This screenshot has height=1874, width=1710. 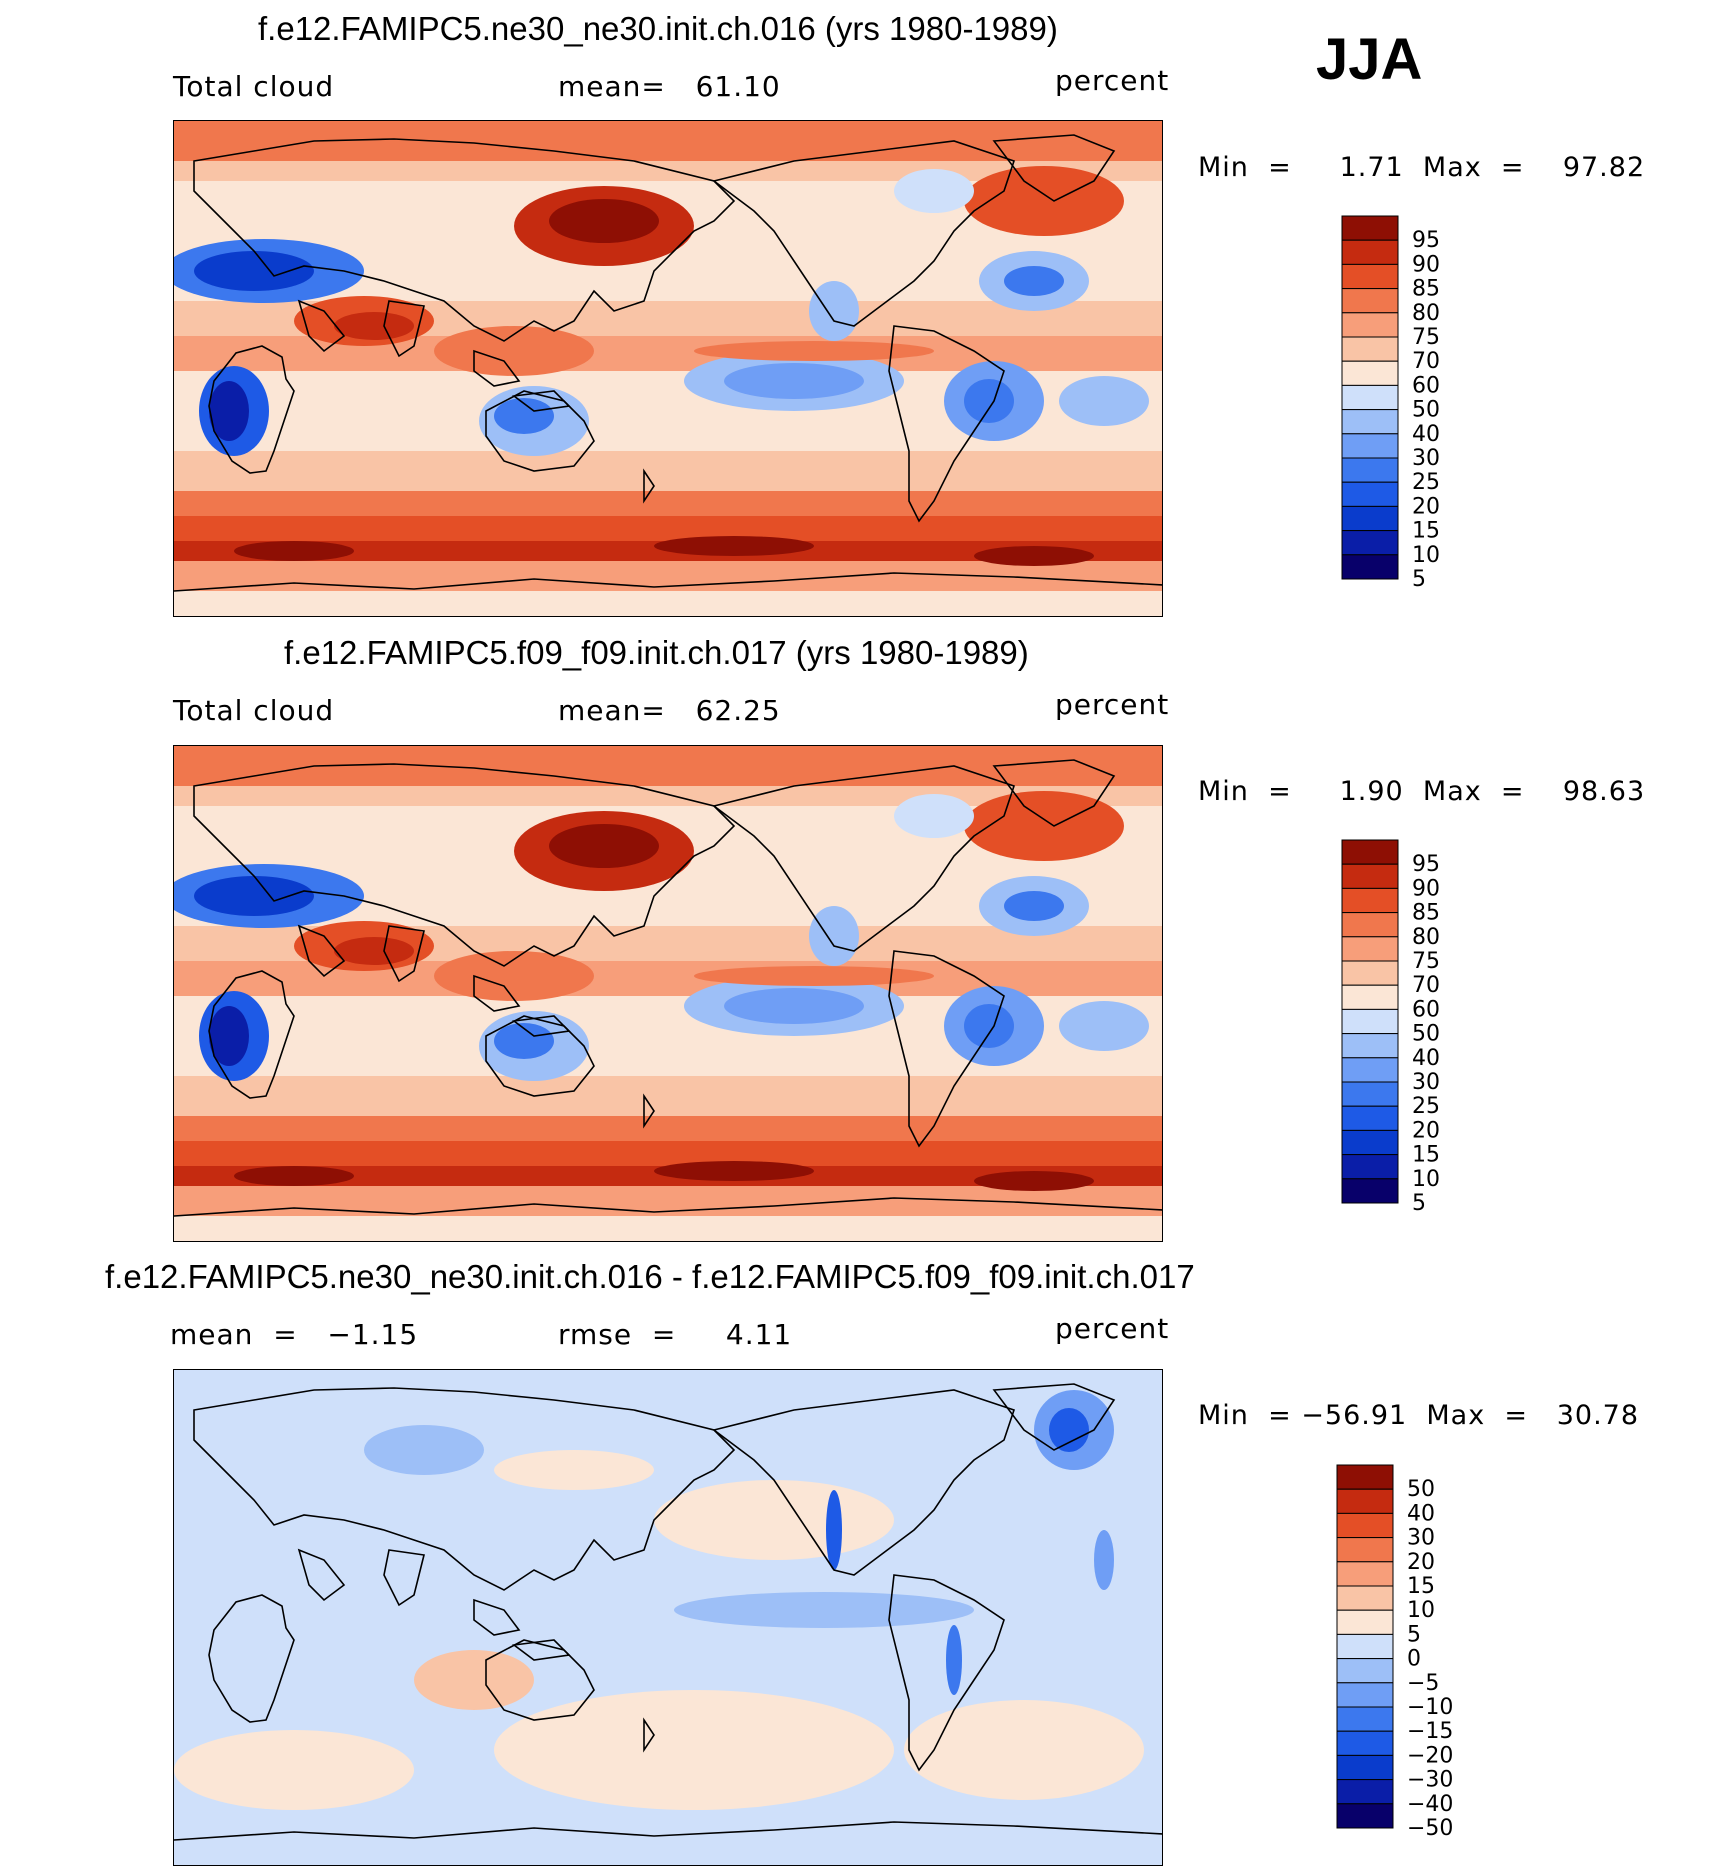 I want to click on colorbar-tick-label: −50, so click(x=1430, y=1828).